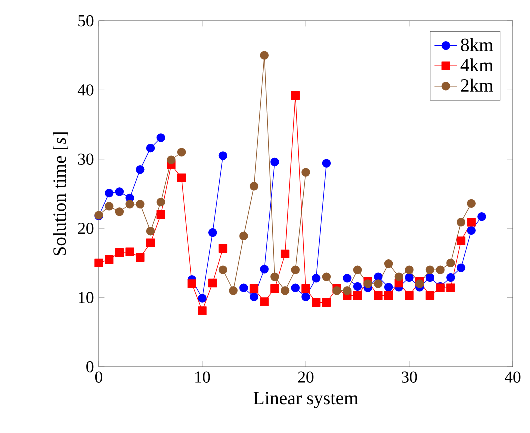 The height and width of the screenshot is (433, 530). I want to click on y-tick-label: 10, so click(86, 298).